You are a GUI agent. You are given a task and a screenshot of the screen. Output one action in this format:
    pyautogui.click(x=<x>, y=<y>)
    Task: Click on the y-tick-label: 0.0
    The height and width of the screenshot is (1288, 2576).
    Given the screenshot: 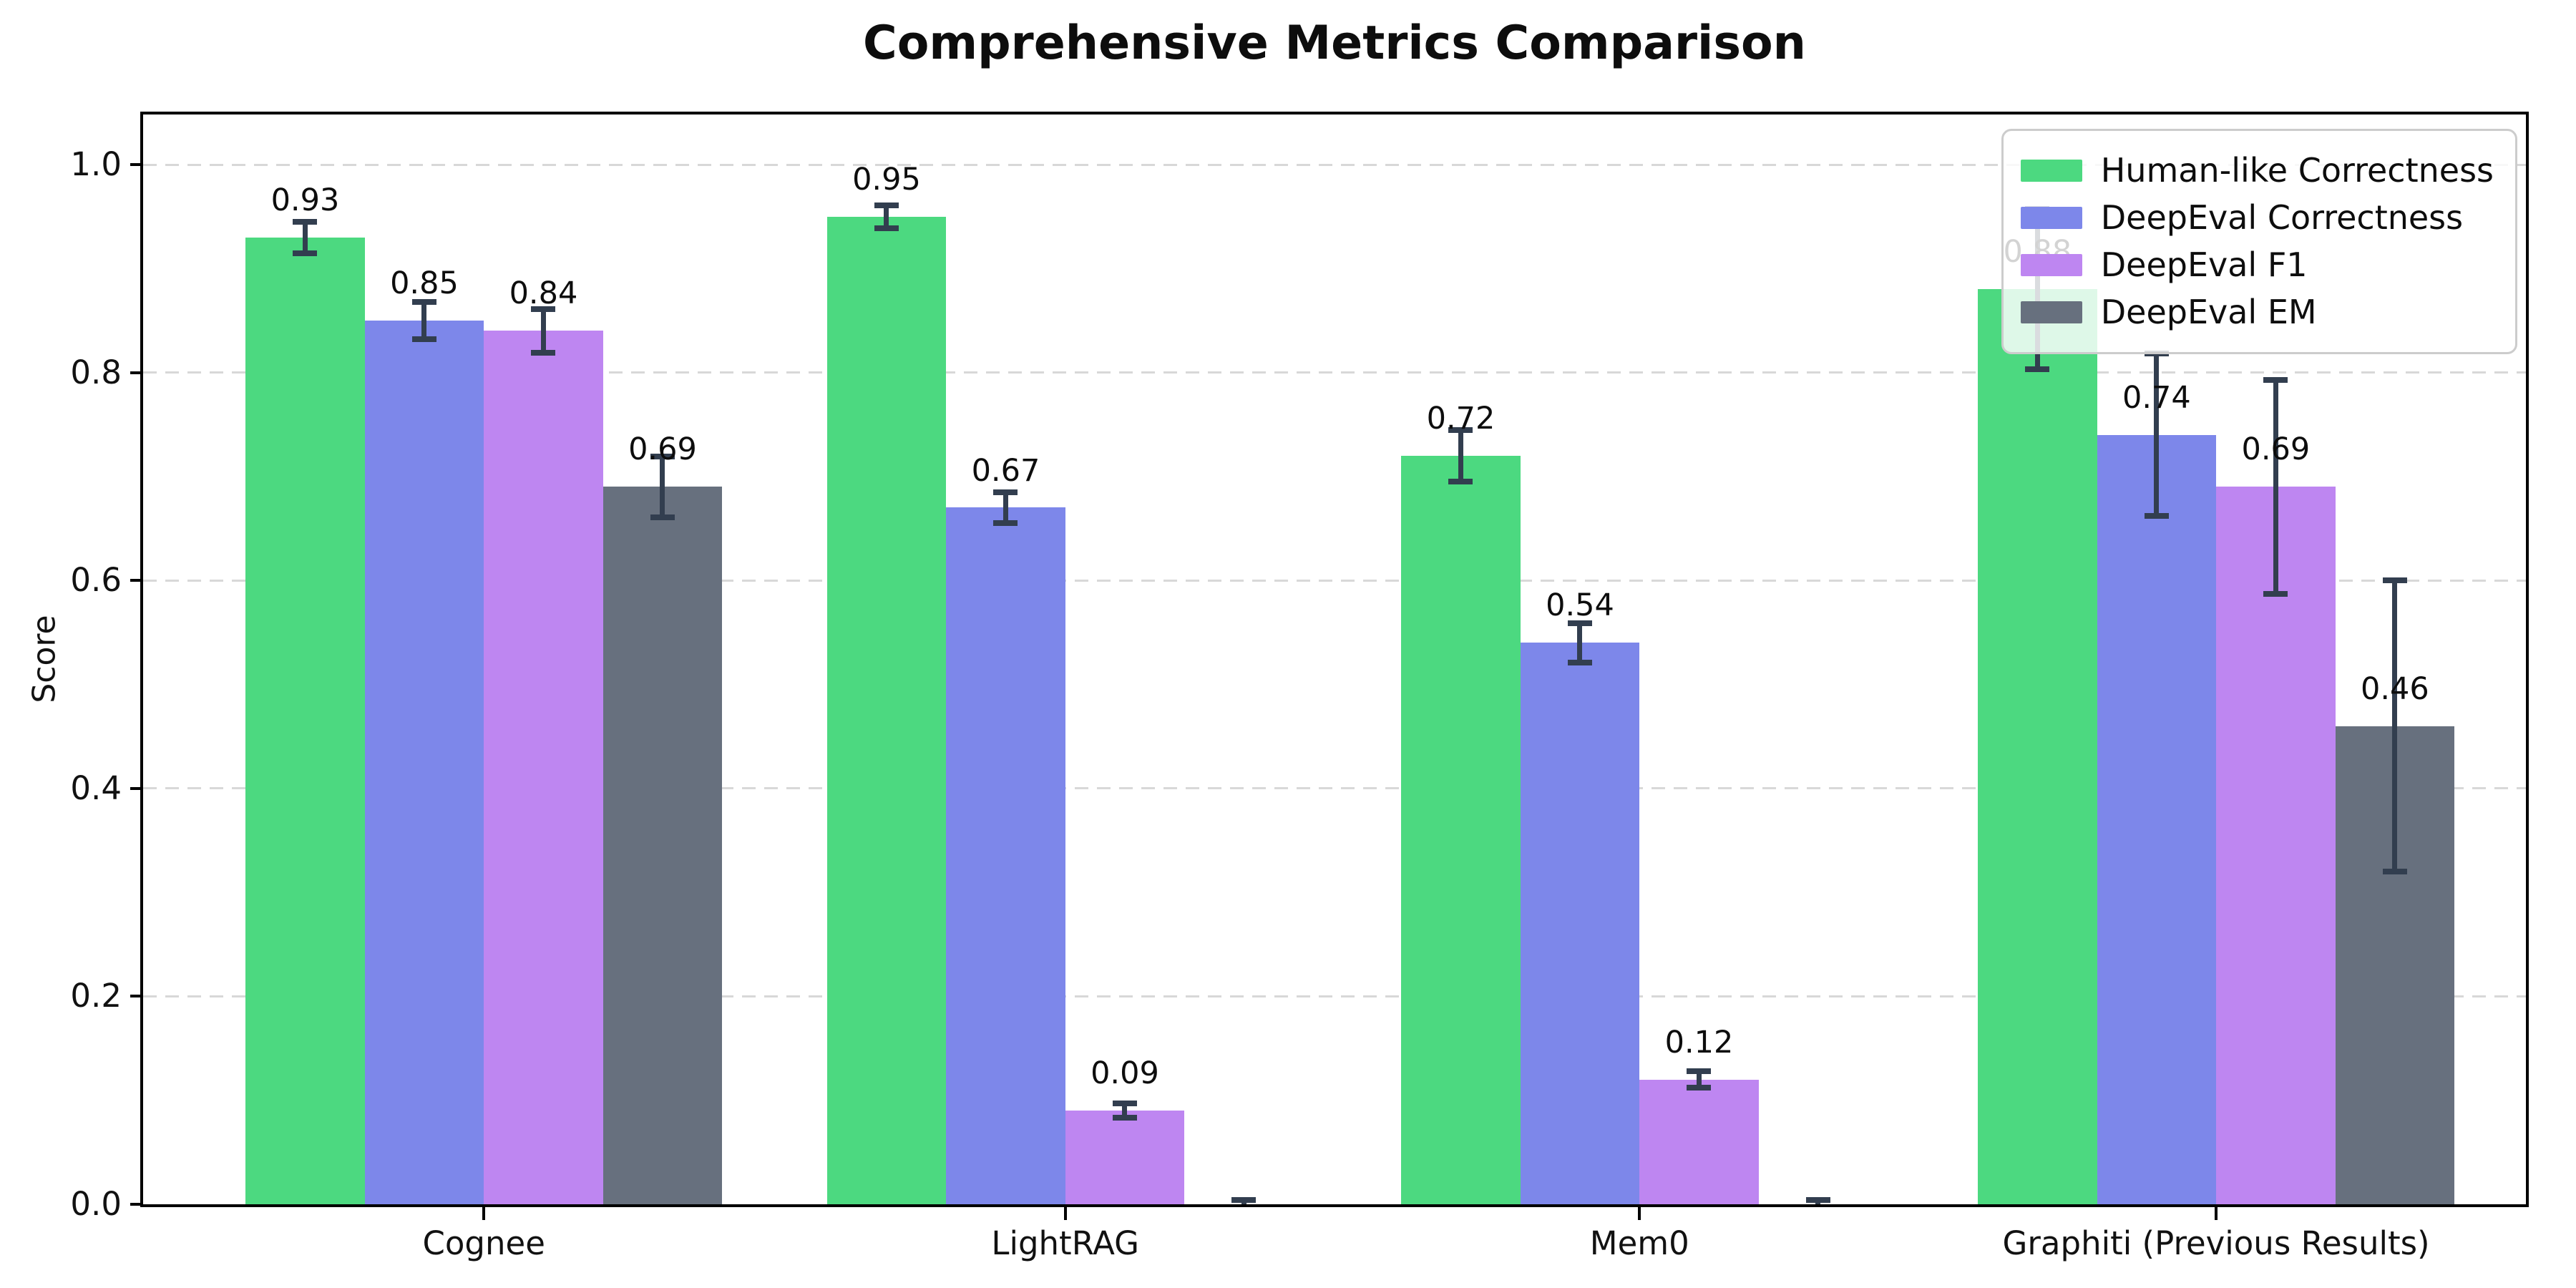 What is the action you would take?
    pyautogui.click(x=96, y=1204)
    